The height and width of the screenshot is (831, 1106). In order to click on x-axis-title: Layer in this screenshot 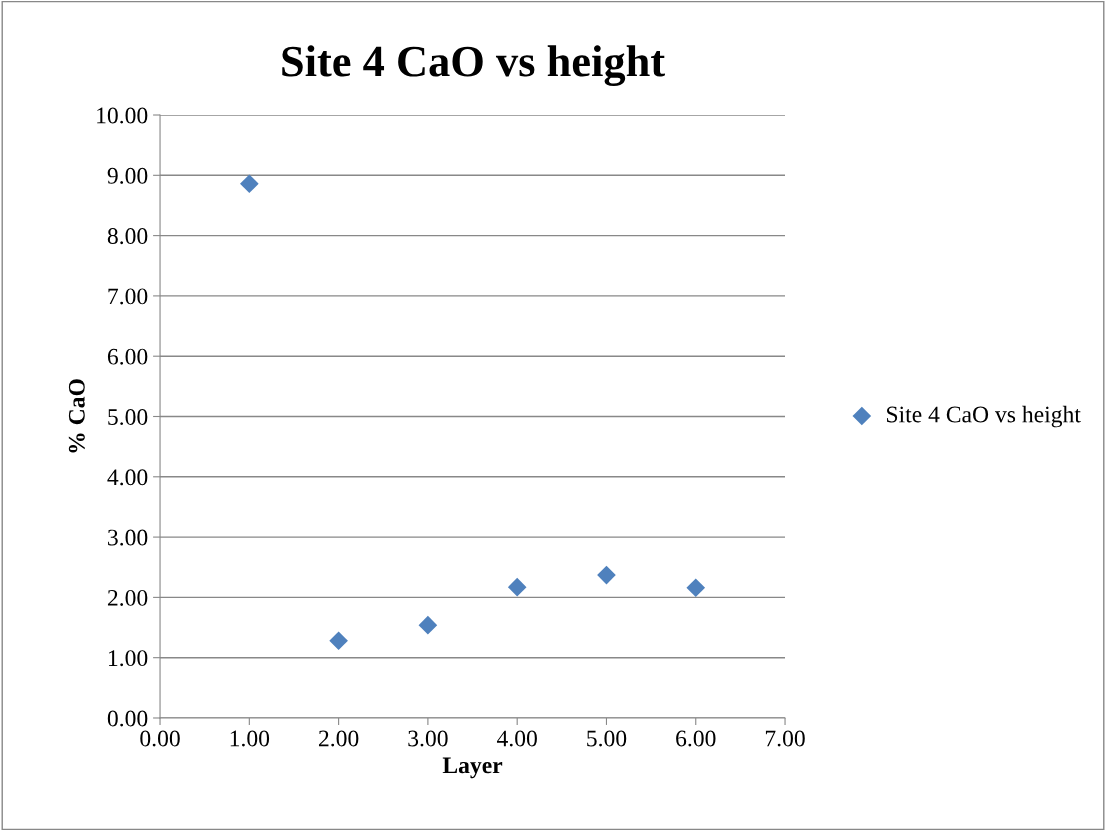, I will do `click(472, 768)`.